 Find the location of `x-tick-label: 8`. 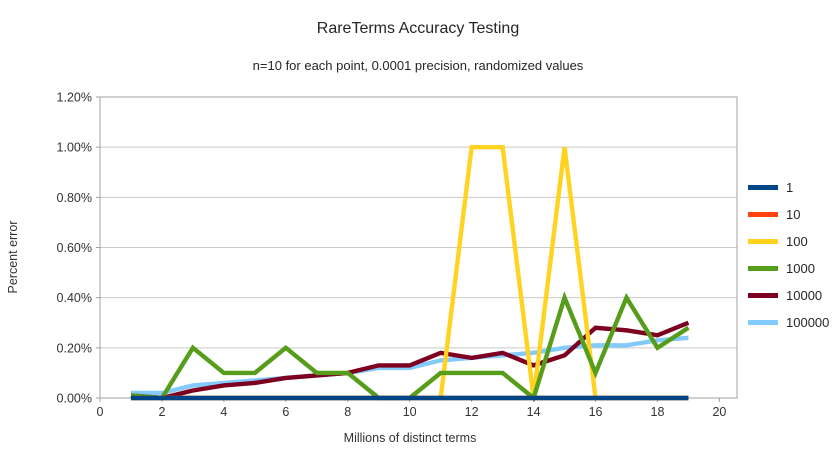

x-tick-label: 8 is located at coordinates (347, 412).